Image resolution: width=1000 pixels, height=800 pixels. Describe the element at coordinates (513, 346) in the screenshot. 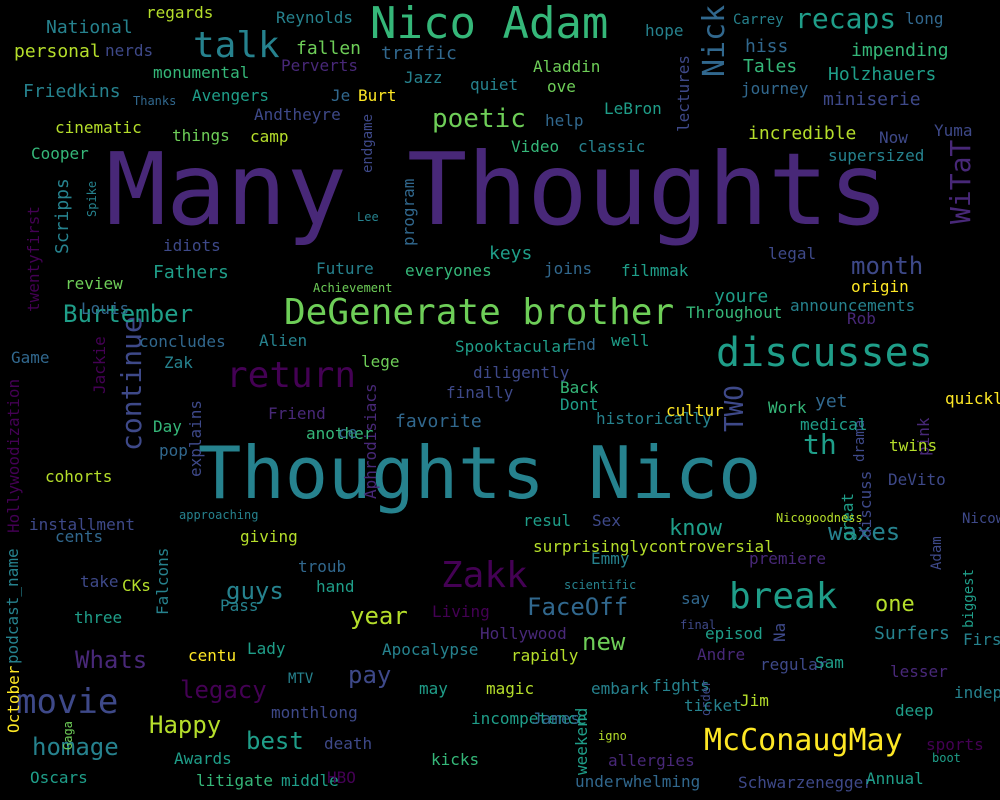

I see `word-96: Spooktacular` at that location.